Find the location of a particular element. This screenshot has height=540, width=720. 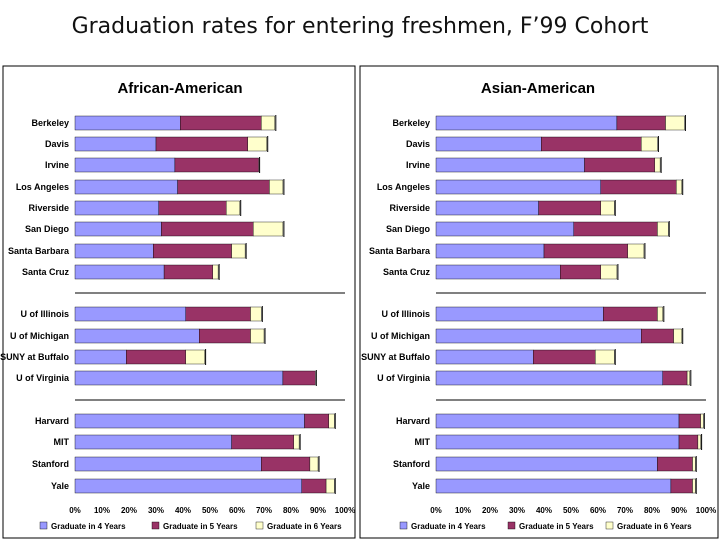

category-label: Los Angeles is located at coordinates (403, 187).